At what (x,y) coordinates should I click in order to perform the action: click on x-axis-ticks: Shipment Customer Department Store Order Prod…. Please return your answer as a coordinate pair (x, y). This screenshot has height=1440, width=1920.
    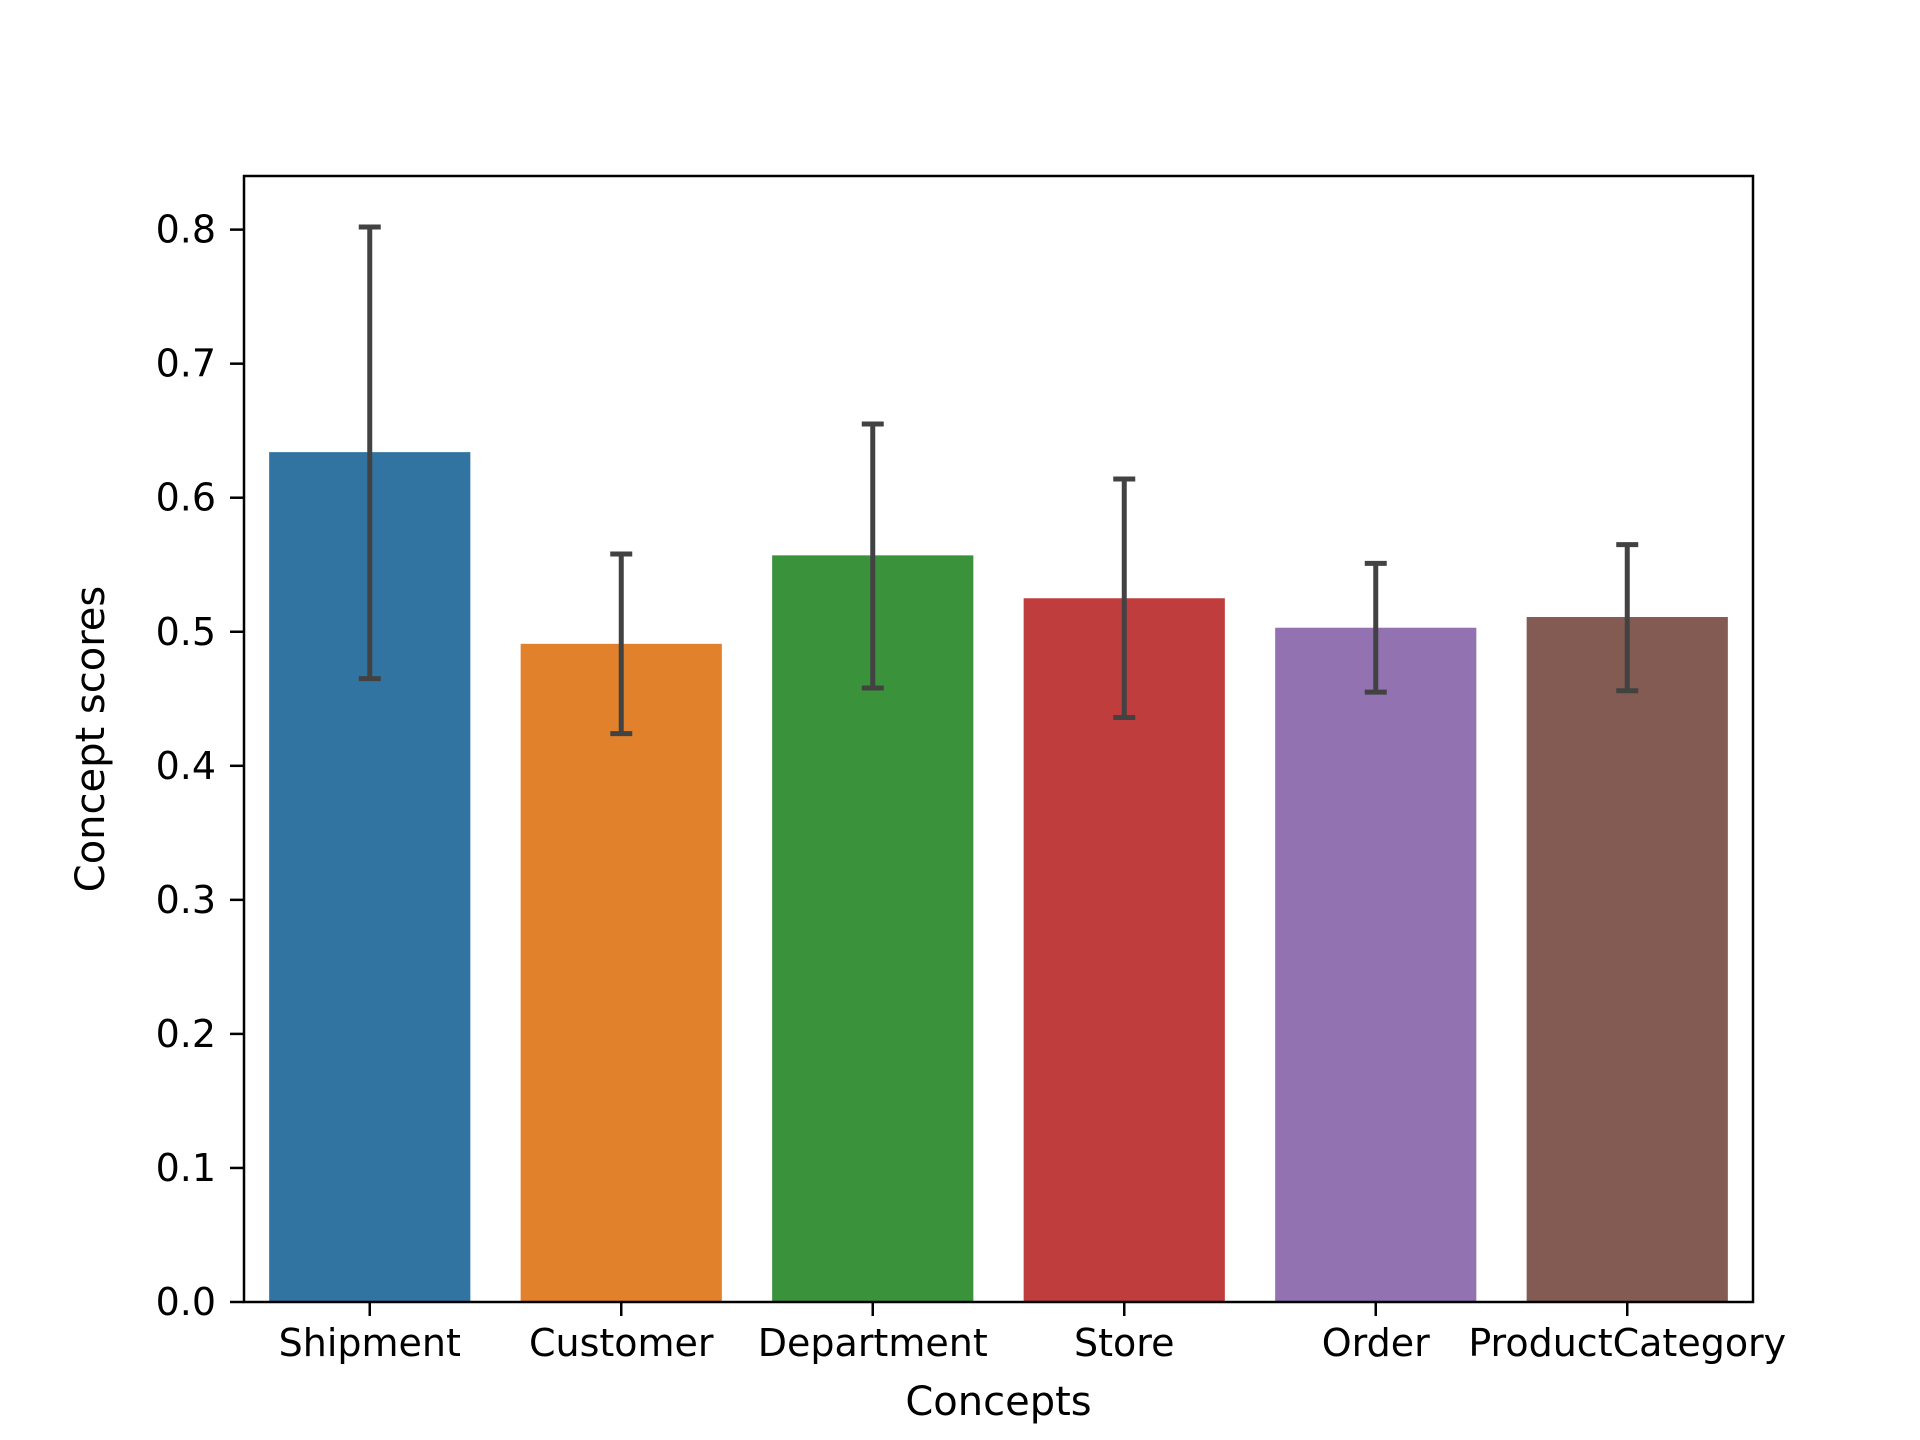
    Looking at the image, I should click on (1032, 1333).